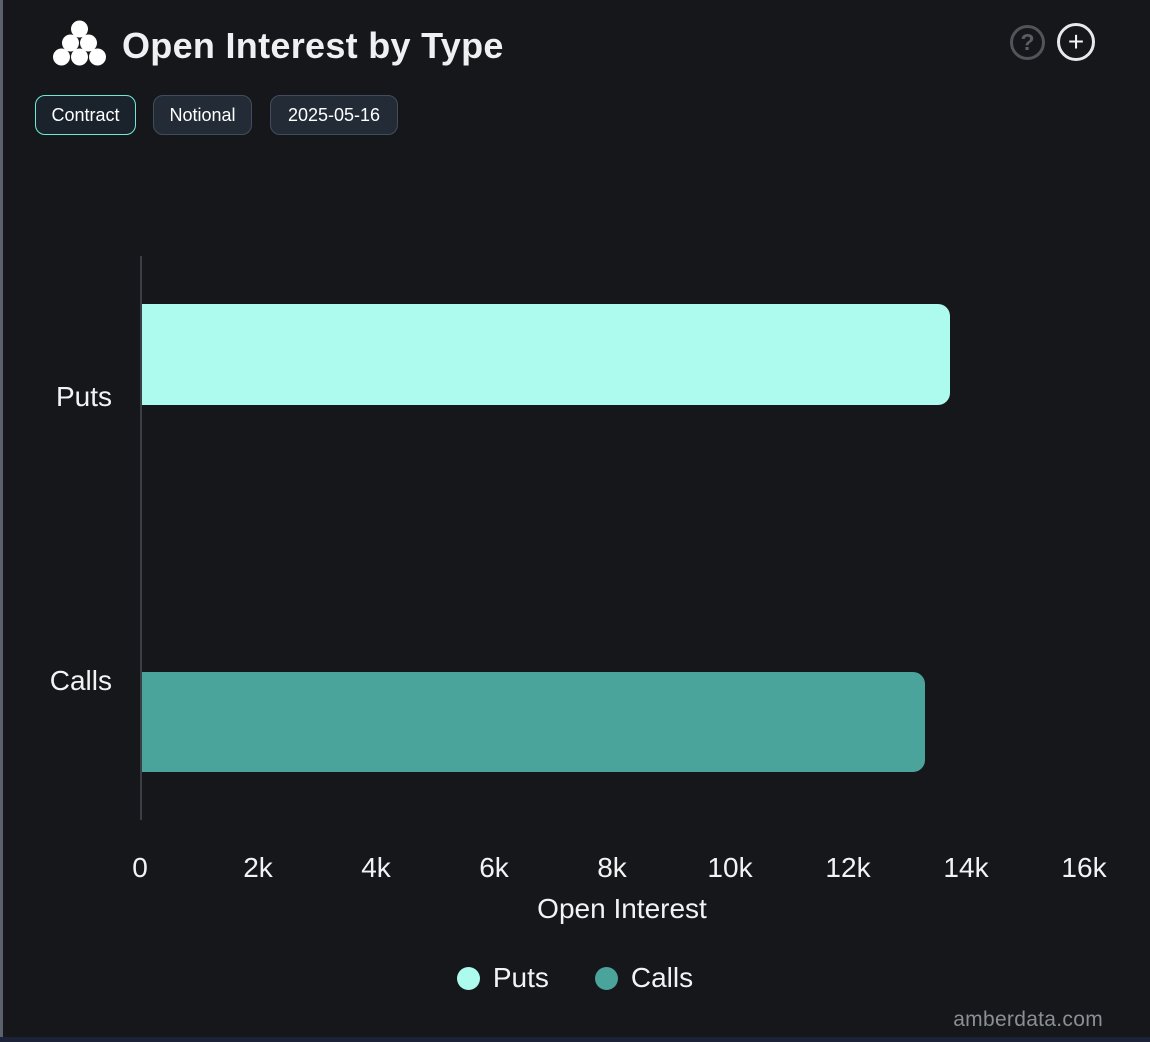  What do you see at coordinates (662, 977) in the screenshot?
I see `legend-label: Calls` at bounding box center [662, 977].